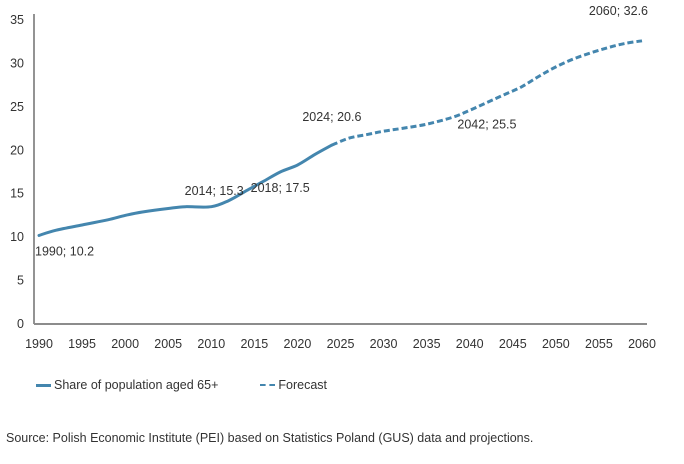 This screenshot has width=684, height=464. Describe the element at coordinates (303, 385) in the screenshot. I see `legend-label-forecast: Forecast` at that location.